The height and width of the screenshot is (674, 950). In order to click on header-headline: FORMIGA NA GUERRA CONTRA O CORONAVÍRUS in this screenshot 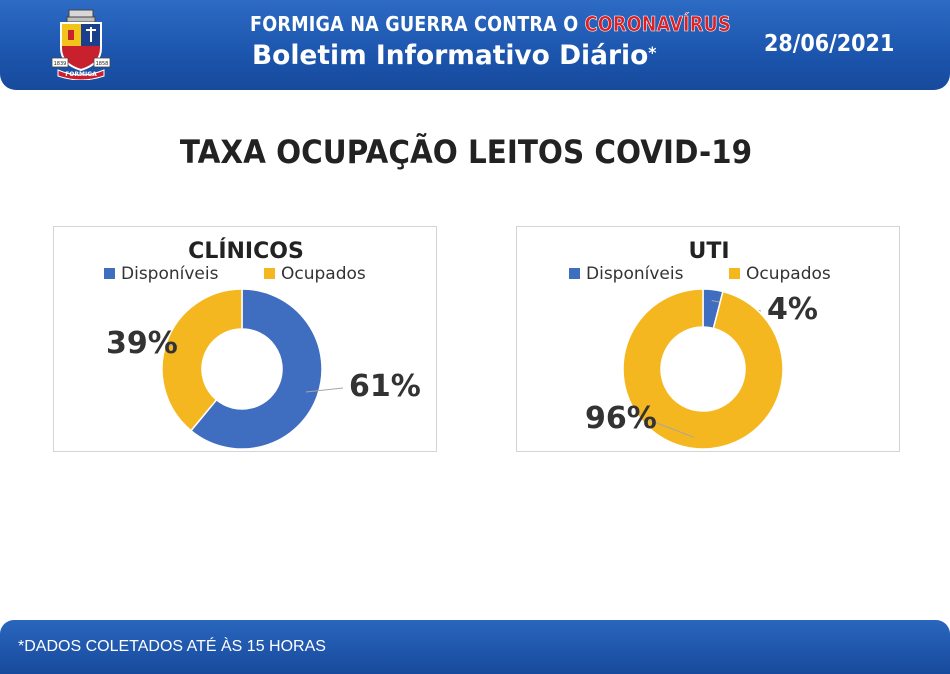, I will do `click(490, 25)`.